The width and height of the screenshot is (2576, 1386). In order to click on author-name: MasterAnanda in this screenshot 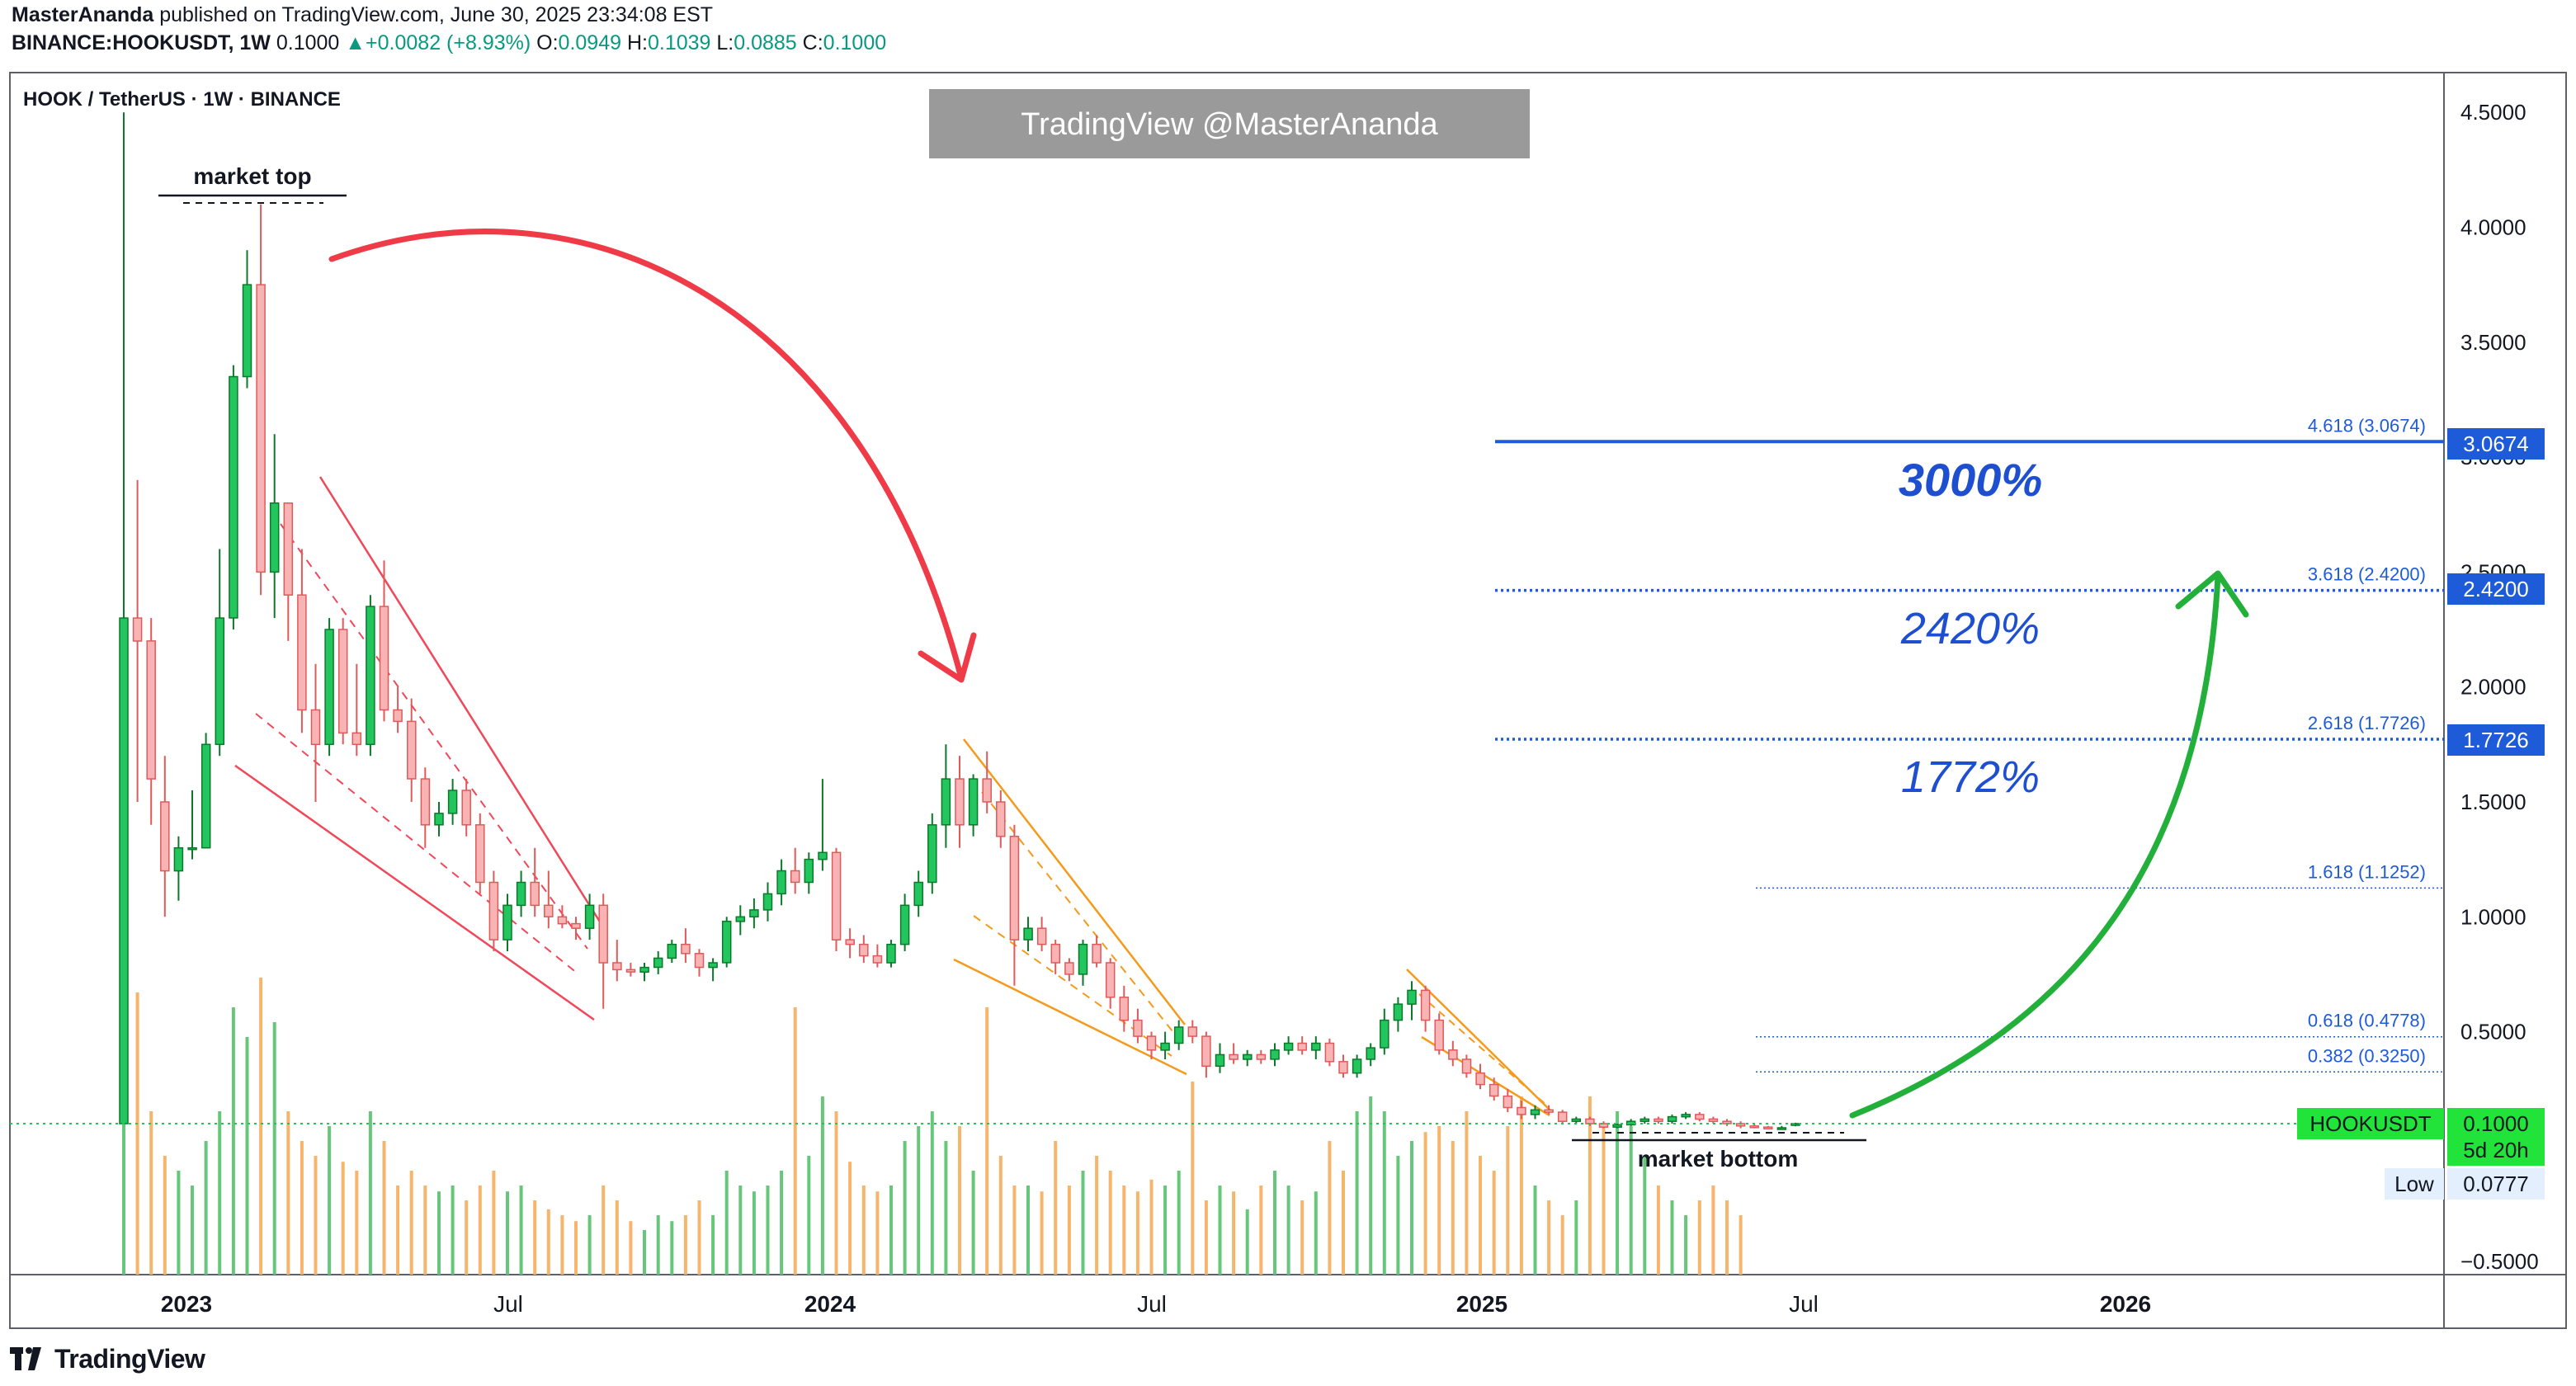, I will do `click(83, 15)`.